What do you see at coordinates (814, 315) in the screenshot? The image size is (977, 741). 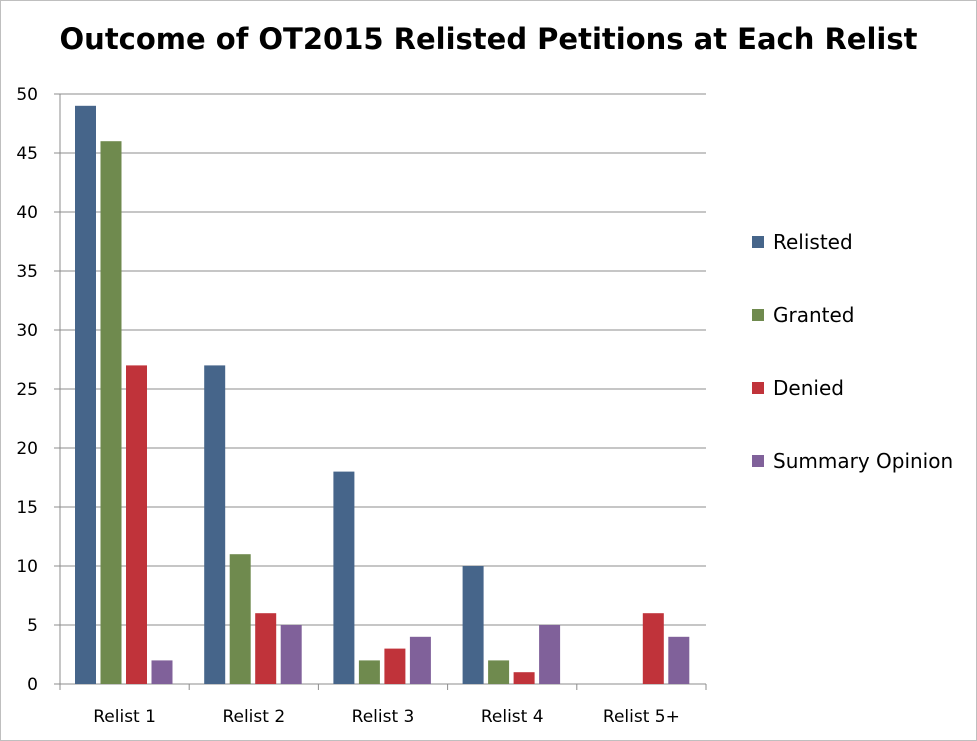 I see `legend-label: Granted` at bounding box center [814, 315].